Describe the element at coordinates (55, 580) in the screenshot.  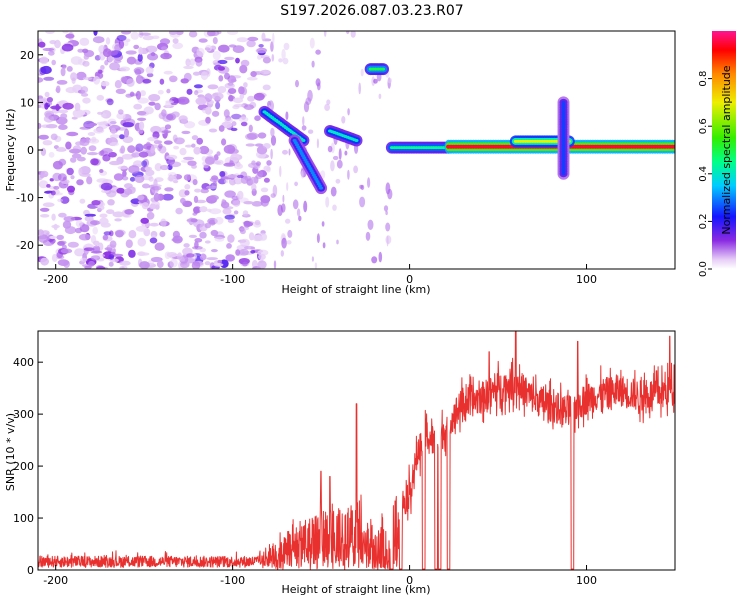
I see `x-tick-label: -200` at that location.